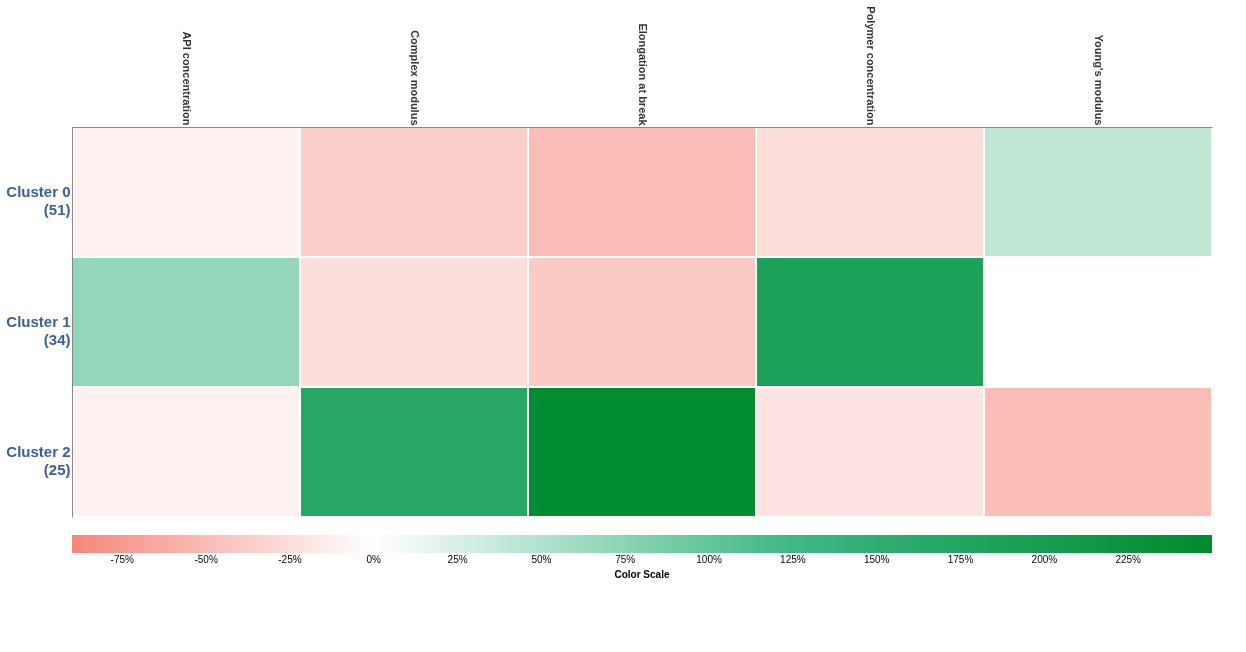 This screenshot has height=652, width=1246. What do you see at coordinates (960, 559) in the screenshot?
I see `color-bar-label: 175%` at bounding box center [960, 559].